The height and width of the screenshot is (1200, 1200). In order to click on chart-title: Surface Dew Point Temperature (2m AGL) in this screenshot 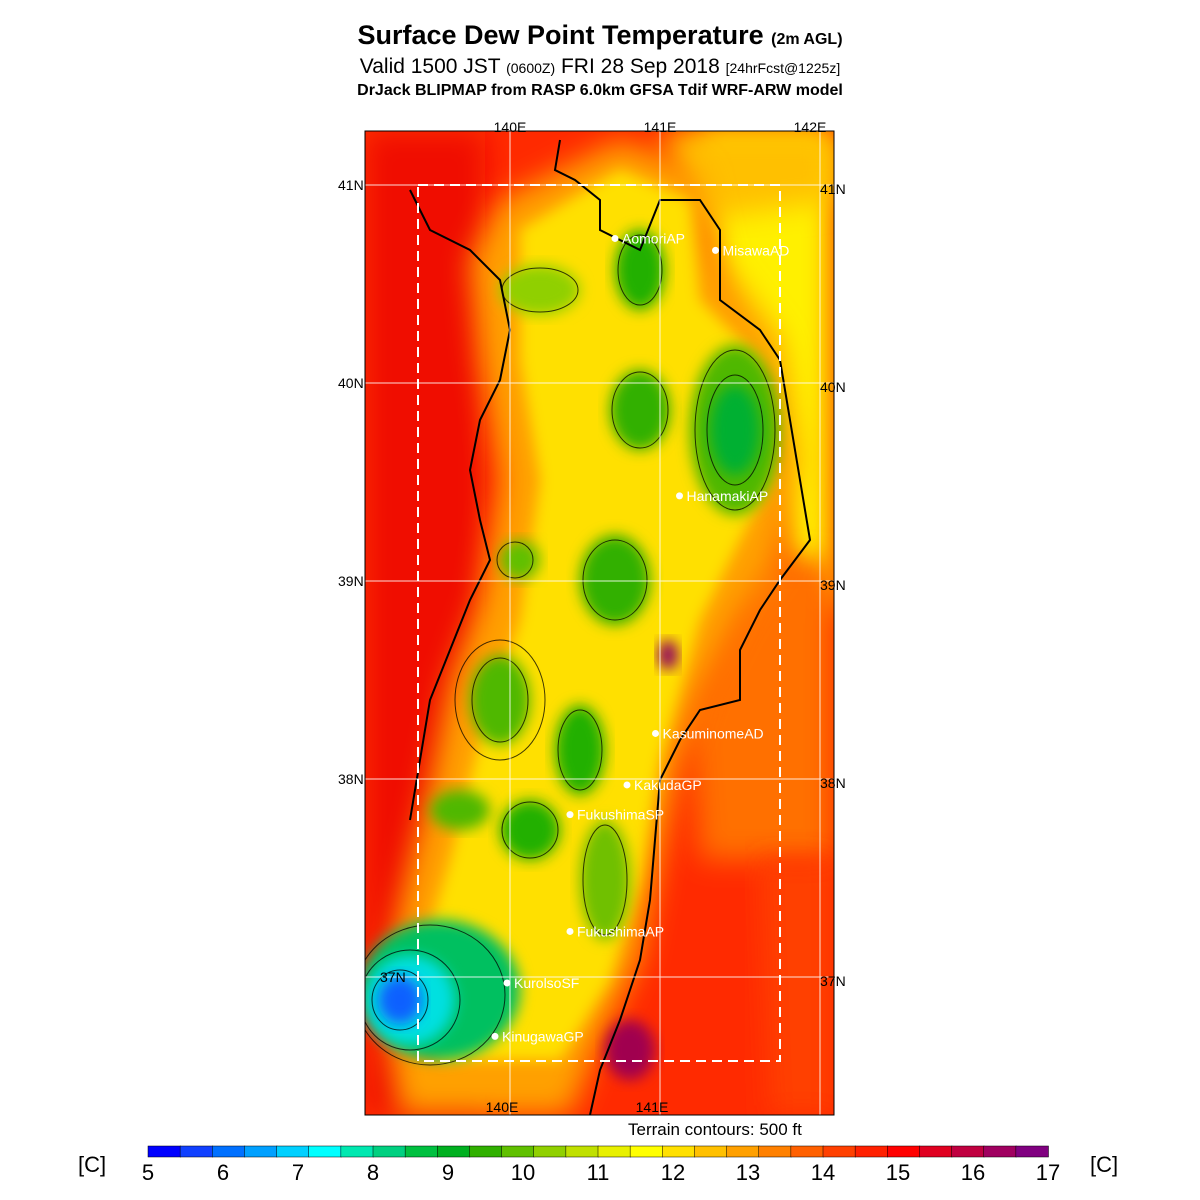, I will do `click(600, 35)`.